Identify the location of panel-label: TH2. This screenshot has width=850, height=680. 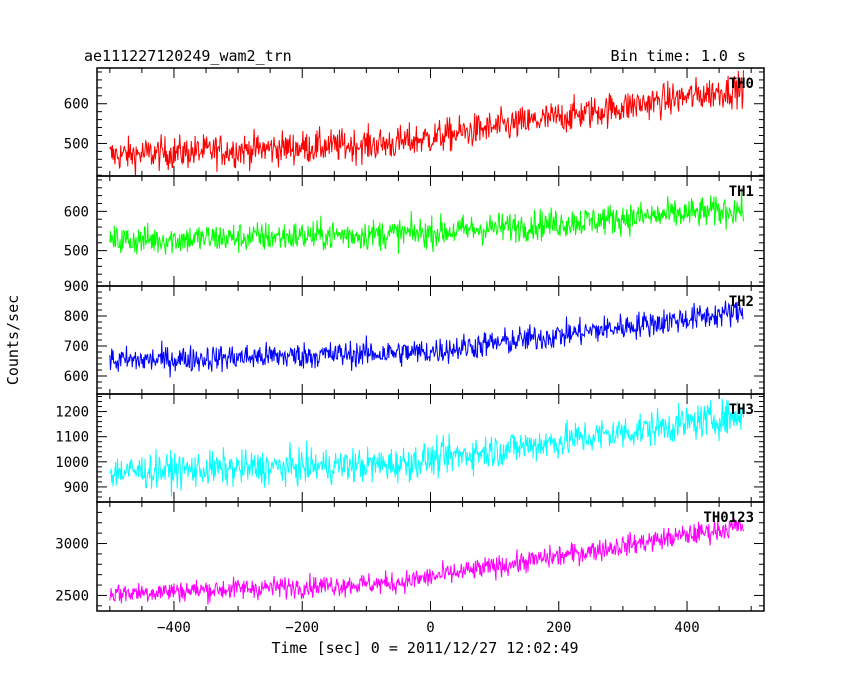
(741, 302).